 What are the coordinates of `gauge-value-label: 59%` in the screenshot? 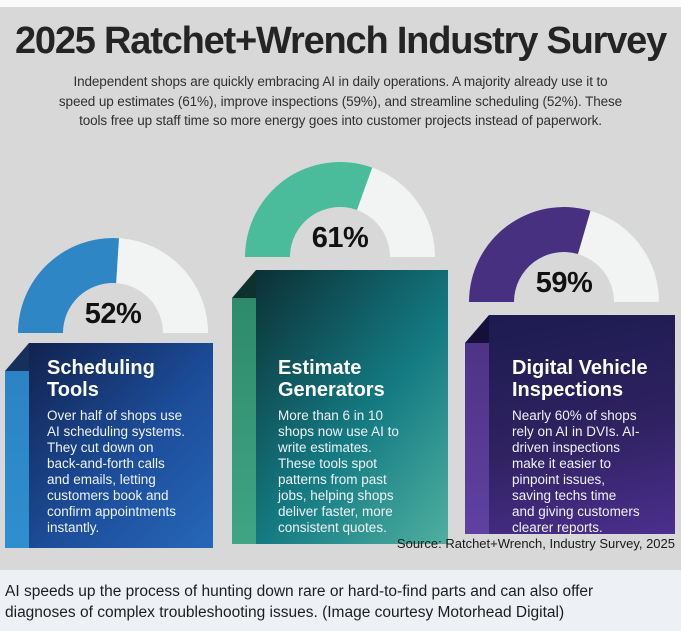 It's located at (564, 283).